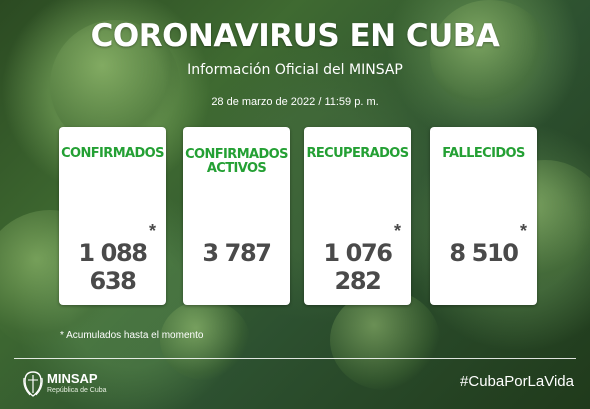 The width and height of the screenshot is (590, 409). I want to click on report-date: 28 de marzo de 2022 / 11:59 p. m., so click(295, 102).